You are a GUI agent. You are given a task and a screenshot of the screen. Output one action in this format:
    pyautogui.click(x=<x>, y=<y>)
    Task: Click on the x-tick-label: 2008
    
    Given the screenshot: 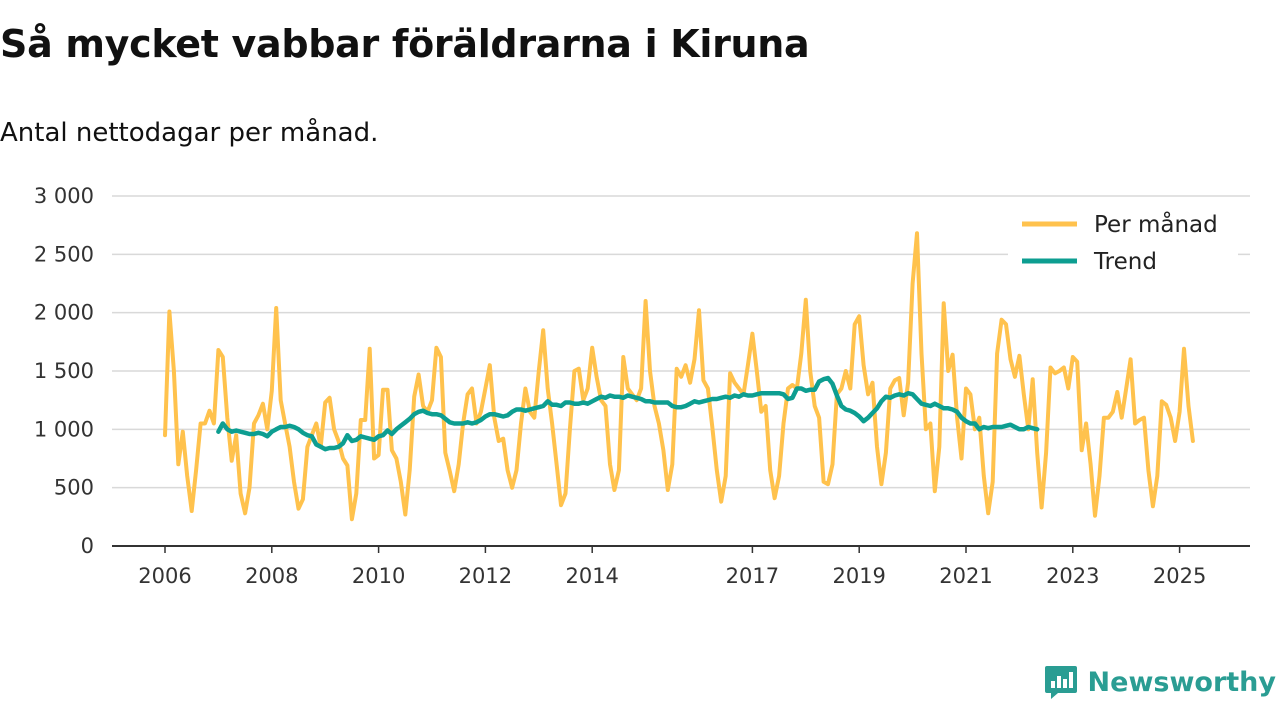 What is the action you would take?
    pyautogui.click(x=271, y=576)
    